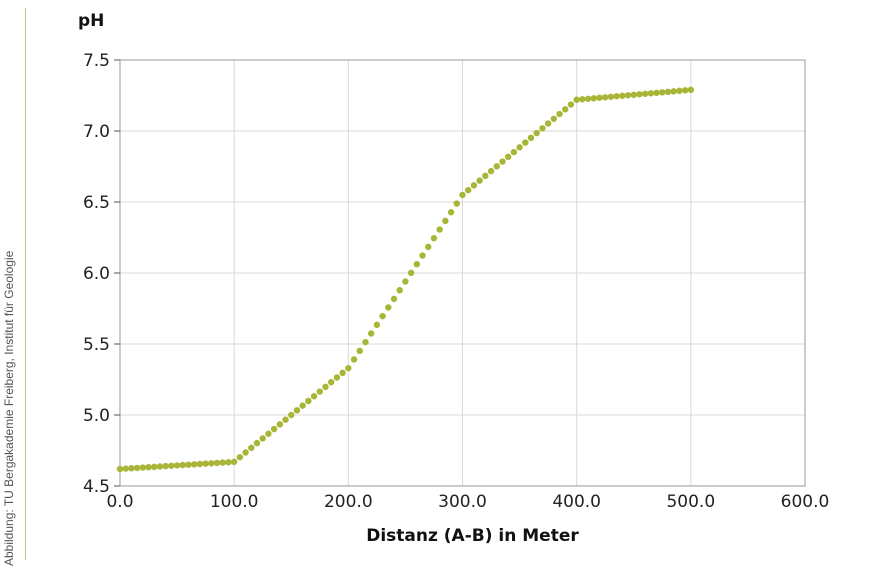 The height and width of the screenshot is (566, 874). I want to click on x-tick-label: 200.0, so click(348, 502).